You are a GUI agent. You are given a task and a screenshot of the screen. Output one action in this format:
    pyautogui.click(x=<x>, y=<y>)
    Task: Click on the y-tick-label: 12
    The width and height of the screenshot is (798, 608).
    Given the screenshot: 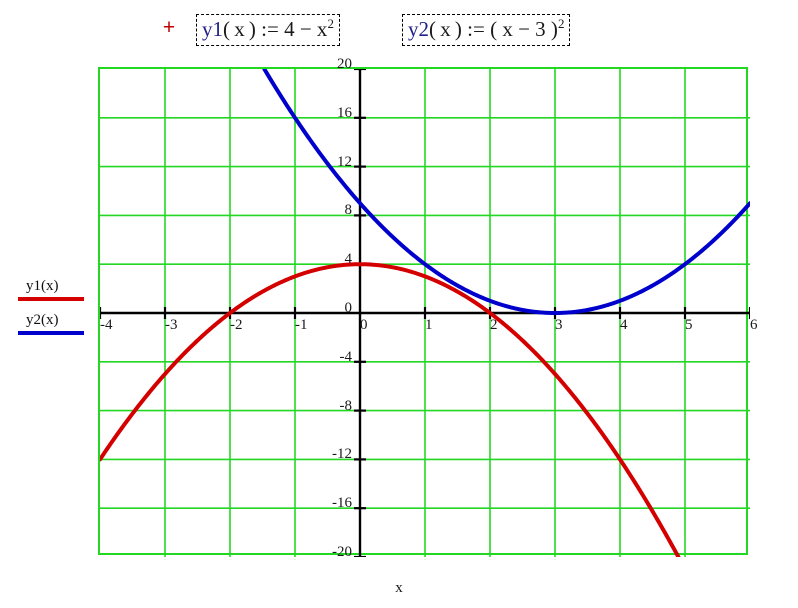 What is the action you would take?
    pyautogui.click(x=344, y=161)
    